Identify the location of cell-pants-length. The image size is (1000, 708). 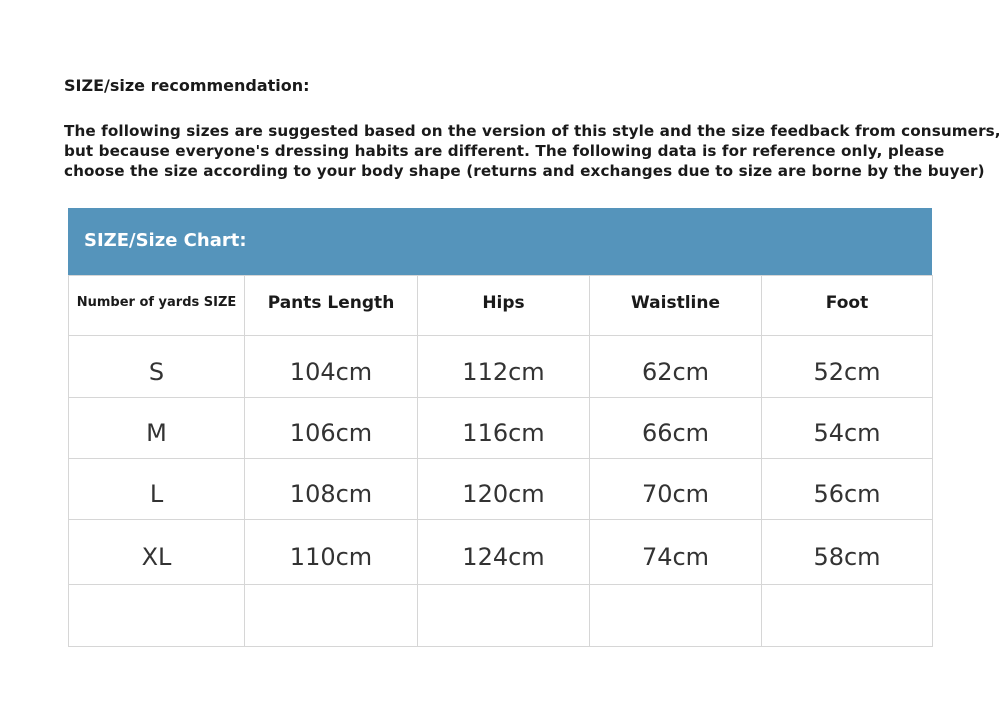
(331, 615).